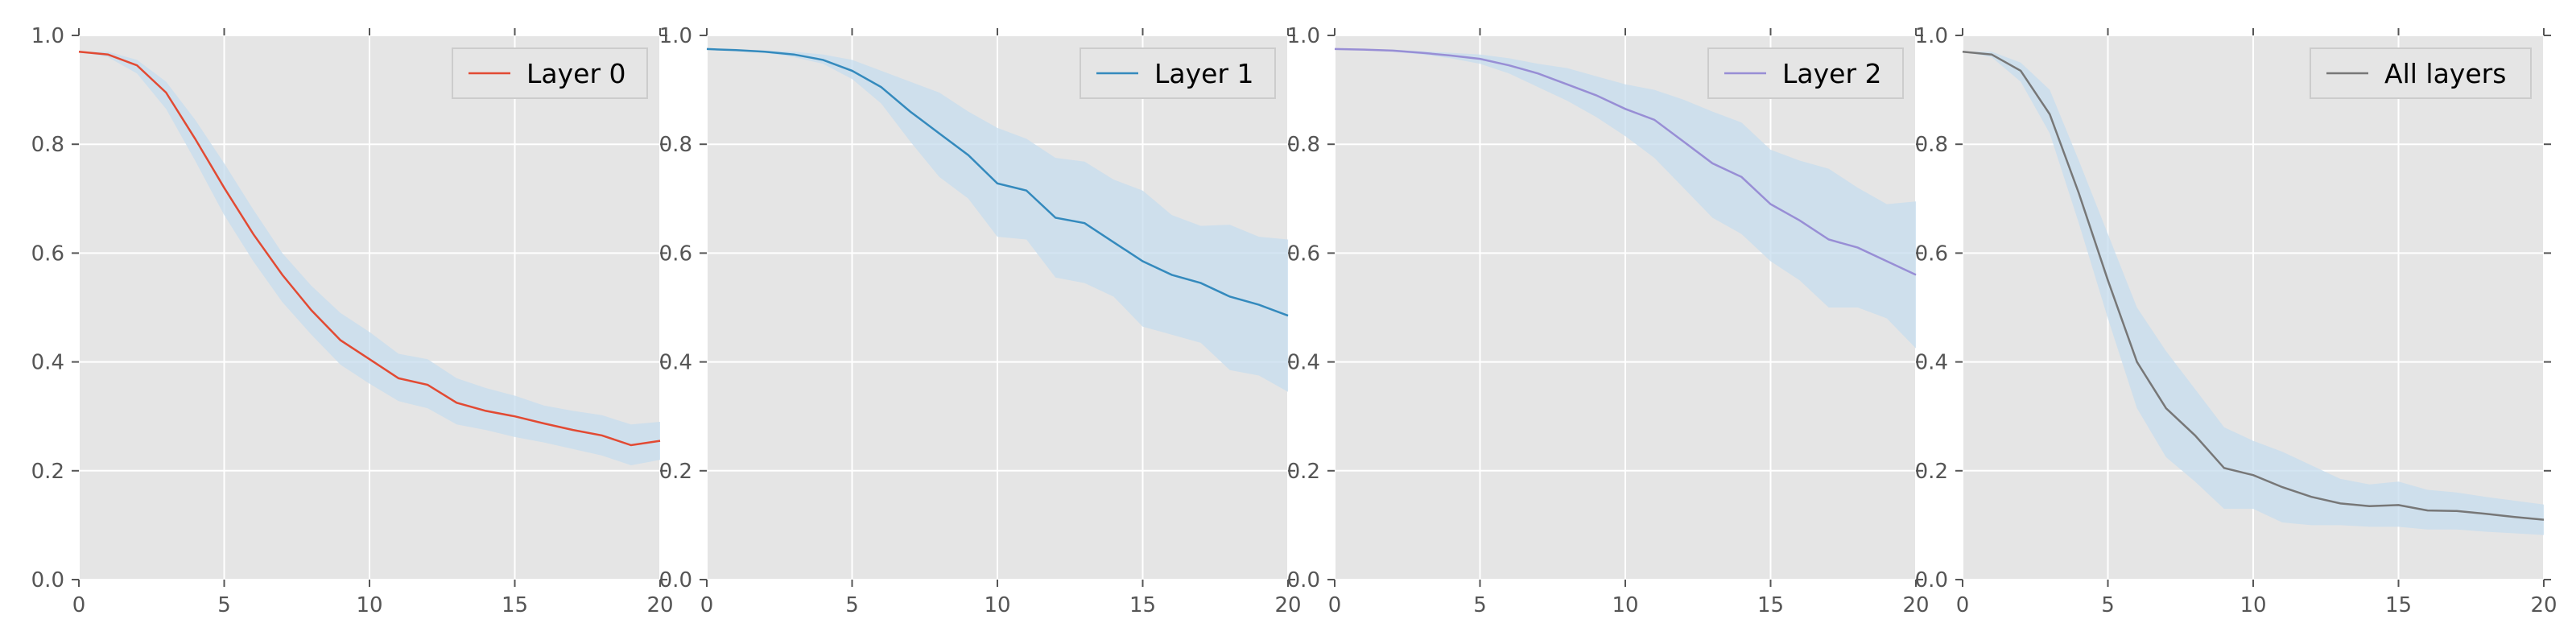  I want to click on legend-label: Layer 2, so click(1832, 73).